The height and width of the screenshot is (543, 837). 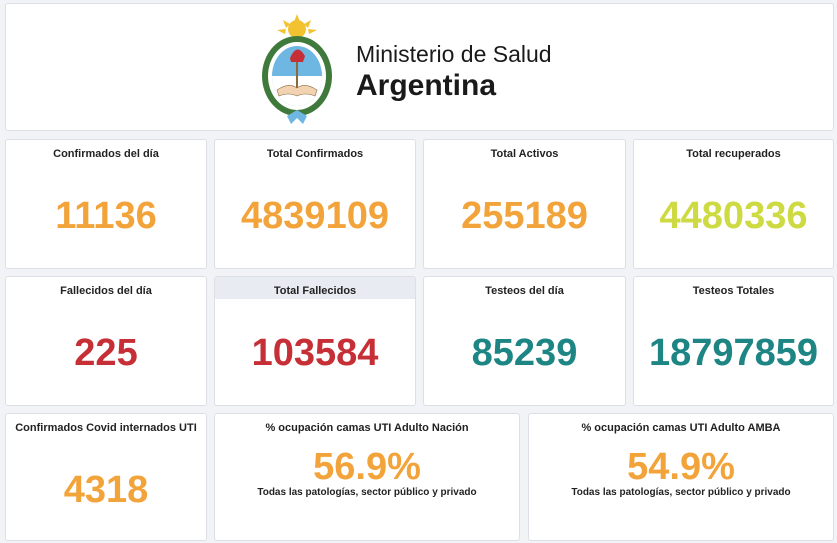 I want to click on card-title: % ocupación camas UTI Adulto Nación, so click(x=367, y=428).